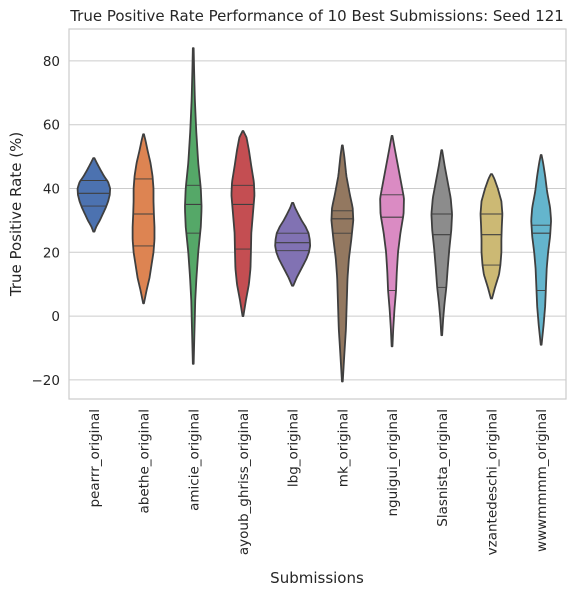  I want to click on y-tick-label: 60, so click(51, 126).